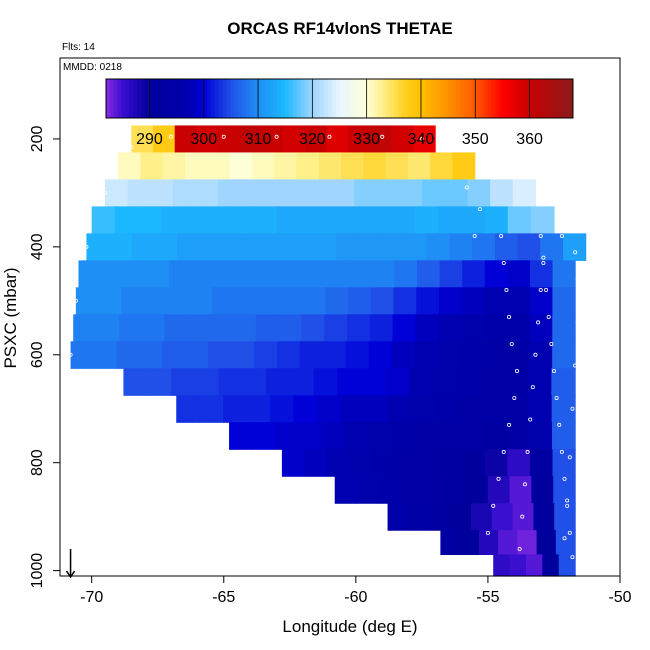 Image resolution: width=650 pixels, height=650 pixels. Describe the element at coordinates (475, 139) in the screenshot. I see `colorbar-tick-label: 350` at that location.